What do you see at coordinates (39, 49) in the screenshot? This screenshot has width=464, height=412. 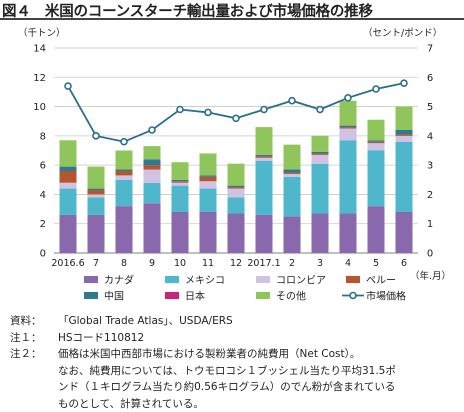 I see `y-tick-label: 14` at bounding box center [39, 49].